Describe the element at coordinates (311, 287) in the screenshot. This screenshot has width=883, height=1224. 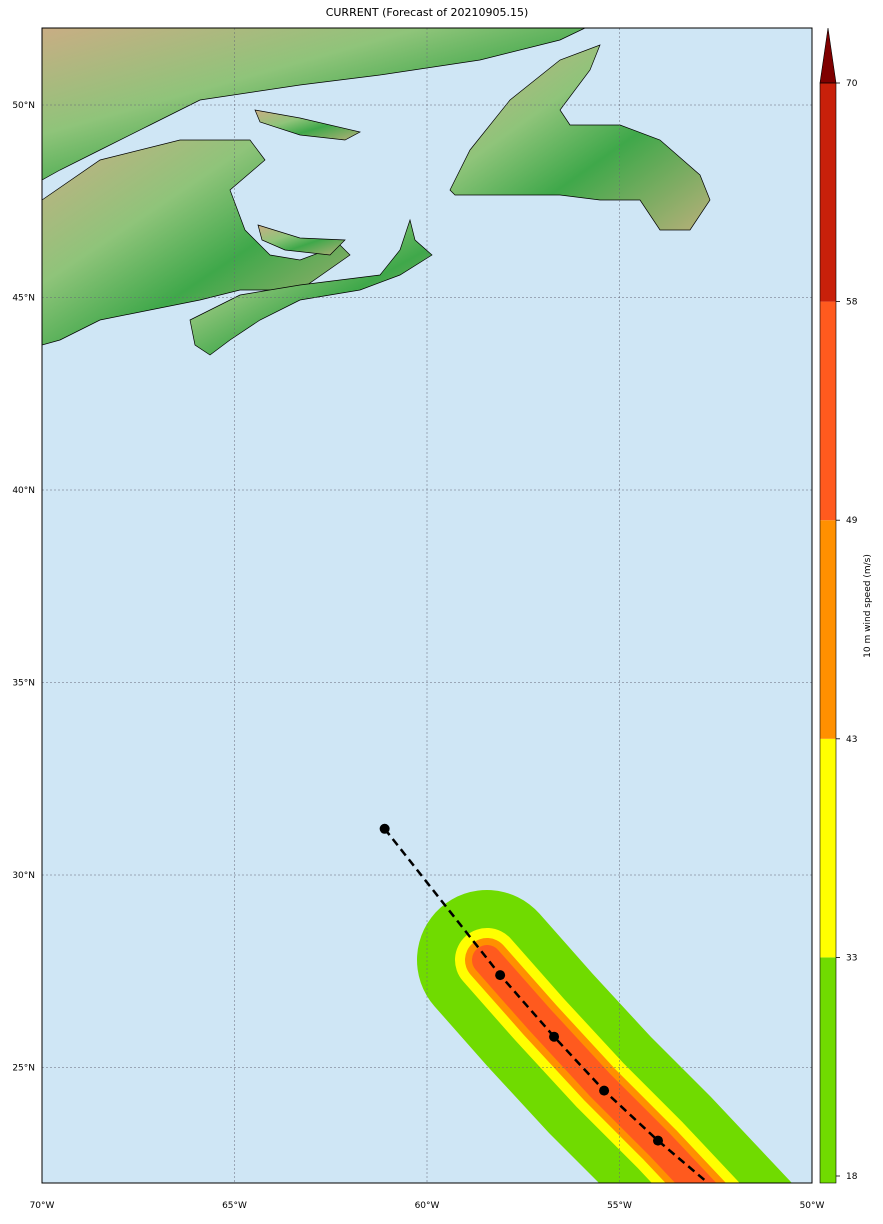
I see `land-nova-scotia` at that location.